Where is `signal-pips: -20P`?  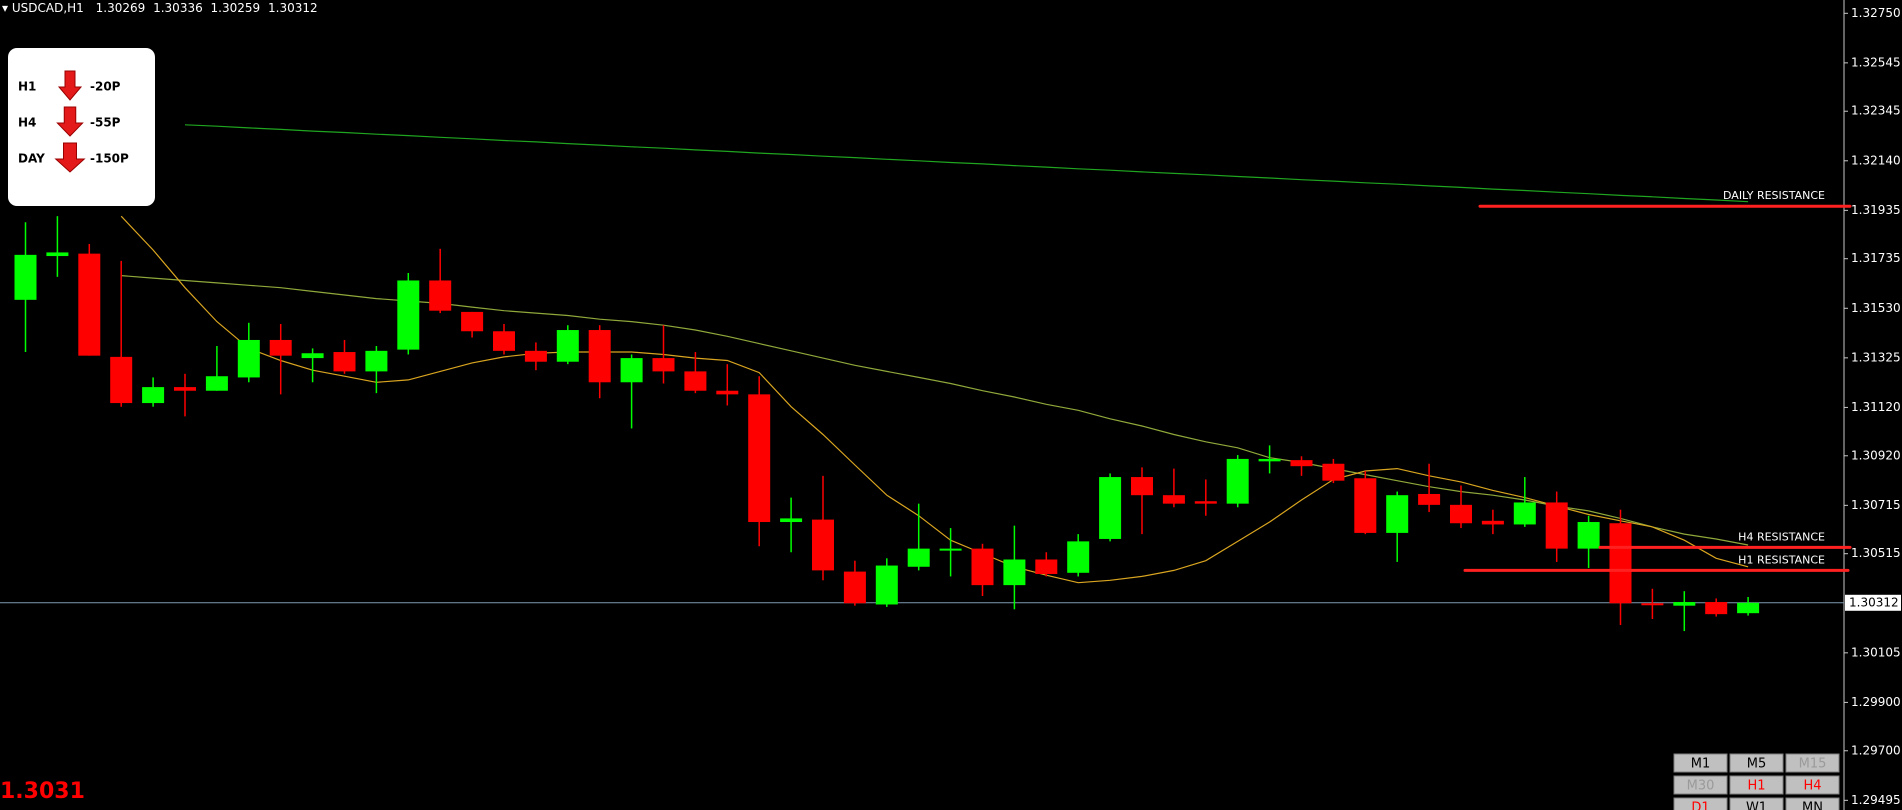 signal-pips: -20P is located at coordinates (105, 87).